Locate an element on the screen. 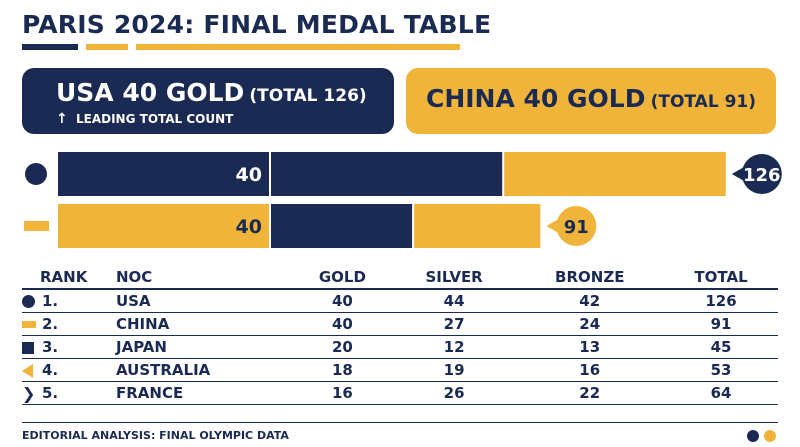 This screenshot has width=800, height=447. usa-gold-data-label: 40 is located at coordinates (249, 175).